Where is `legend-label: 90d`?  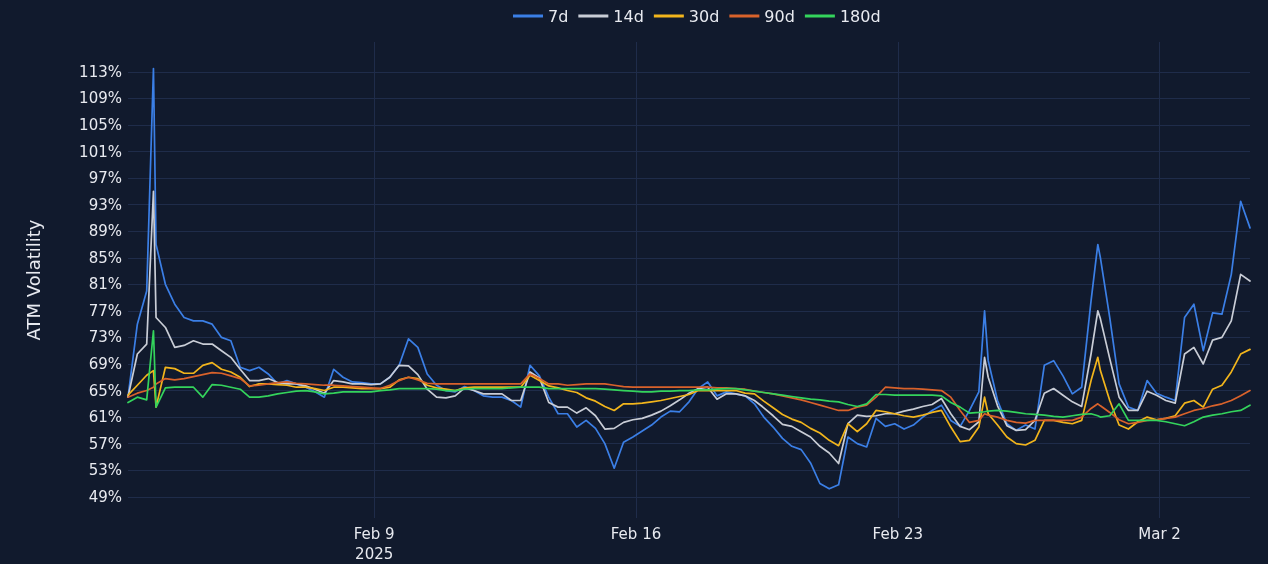 legend-label: 90d is located at coordinates (779, 16).